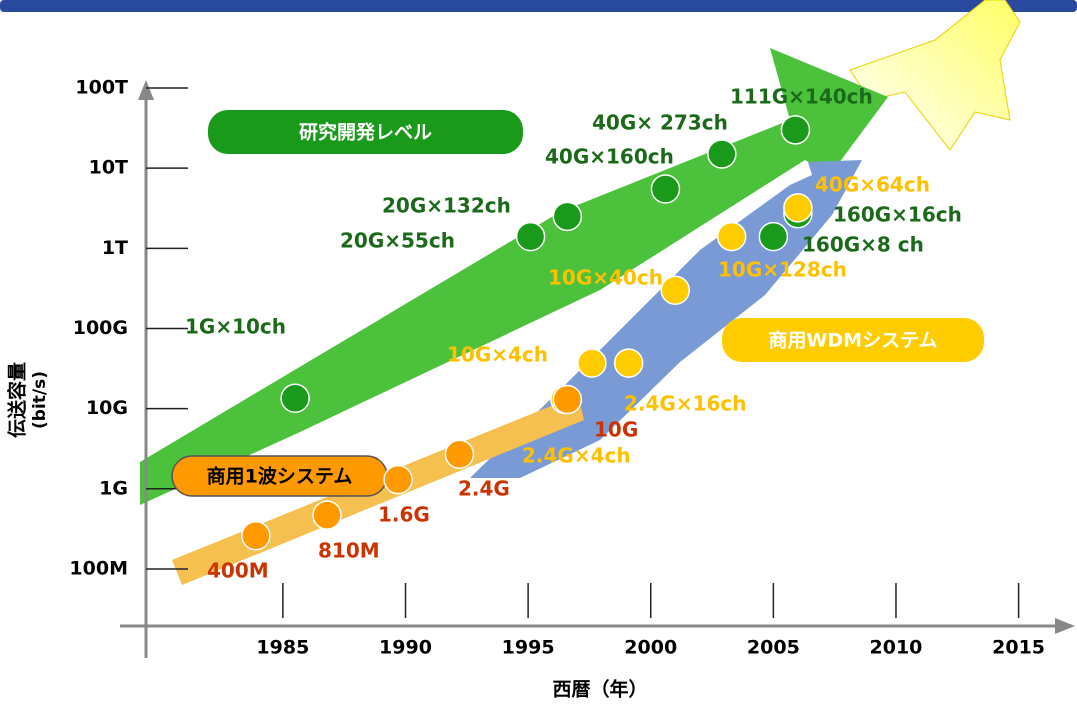 The width and height of the screenshot is (1077, 705). Describe the element at coordinates (801, 97) in the screenshot. I see `point-label: 111G×140ch` at that location.